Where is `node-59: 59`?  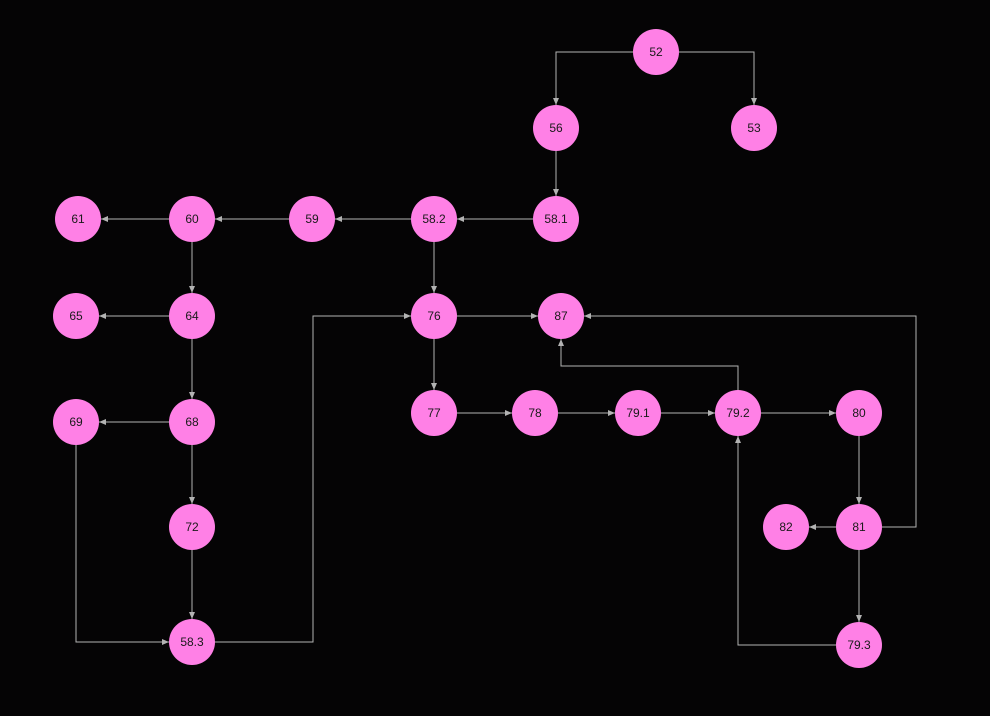 node-59: 59 is located at coordinates (312, 219).